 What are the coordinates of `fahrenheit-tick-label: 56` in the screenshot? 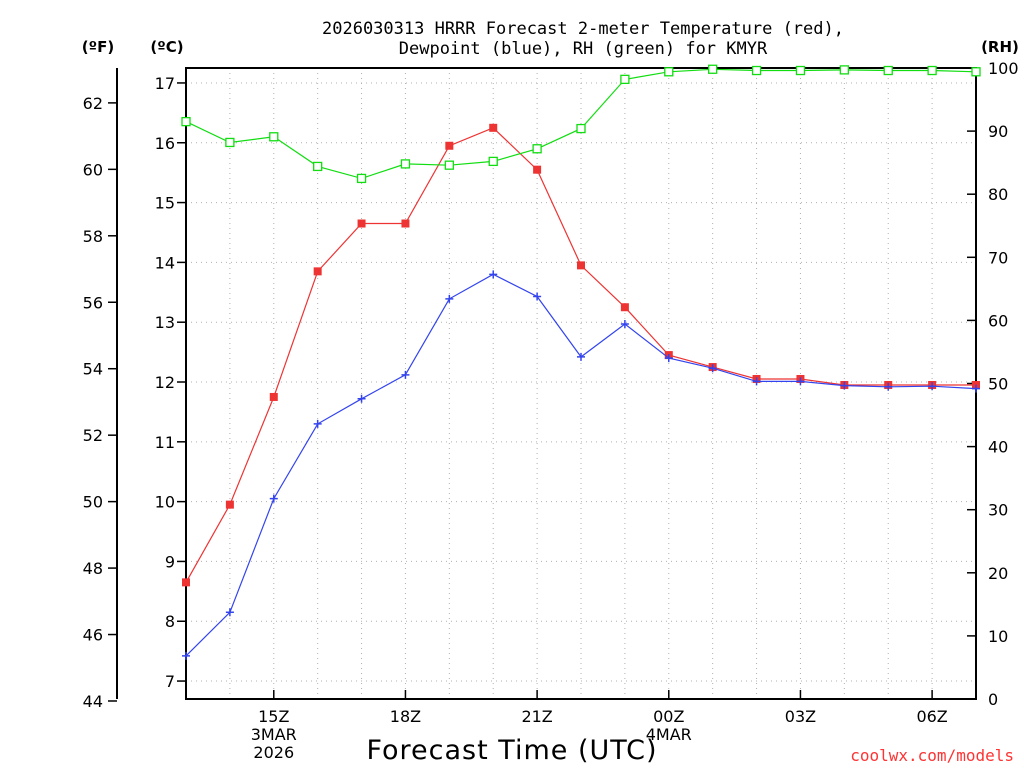 It's located at (93, 302).